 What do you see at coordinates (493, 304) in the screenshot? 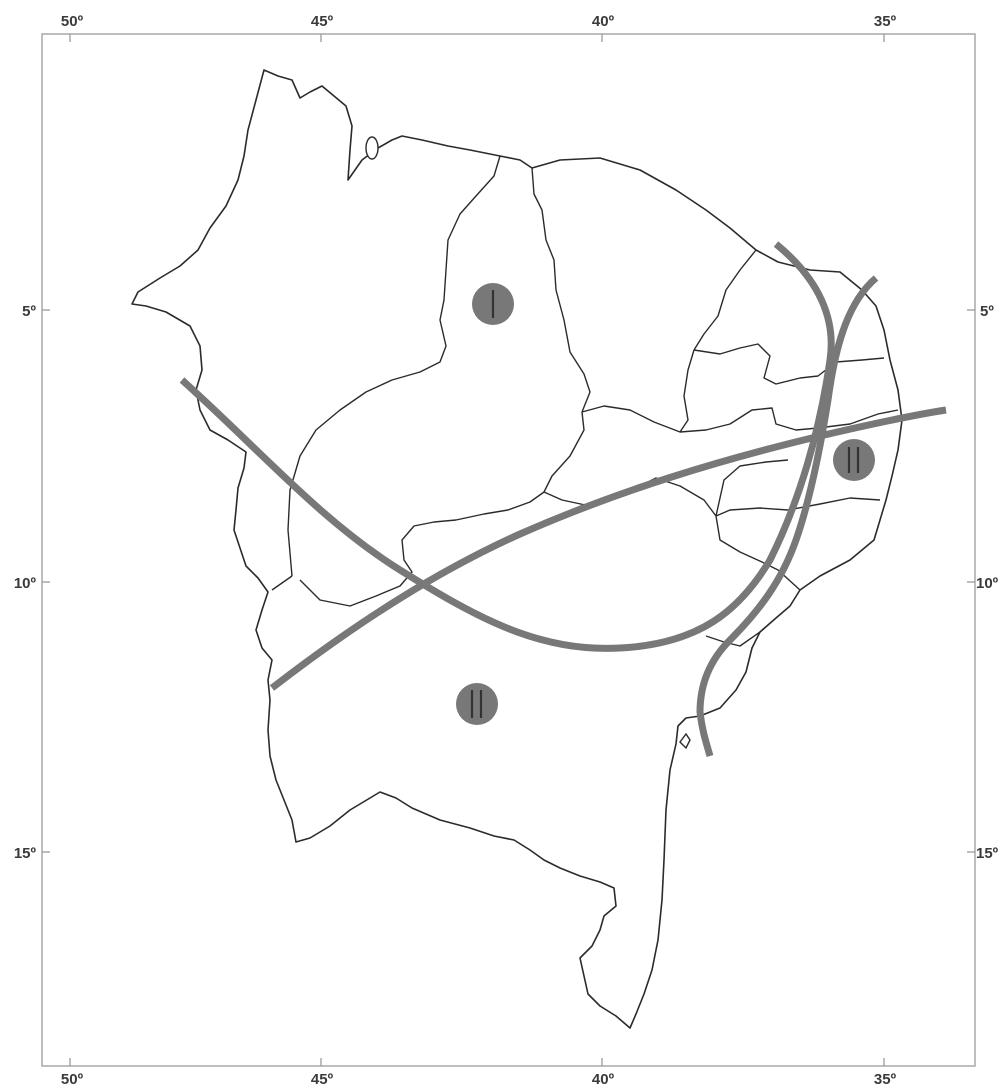
I see `zone-marker-i-north` at bounding box center [493, 304].